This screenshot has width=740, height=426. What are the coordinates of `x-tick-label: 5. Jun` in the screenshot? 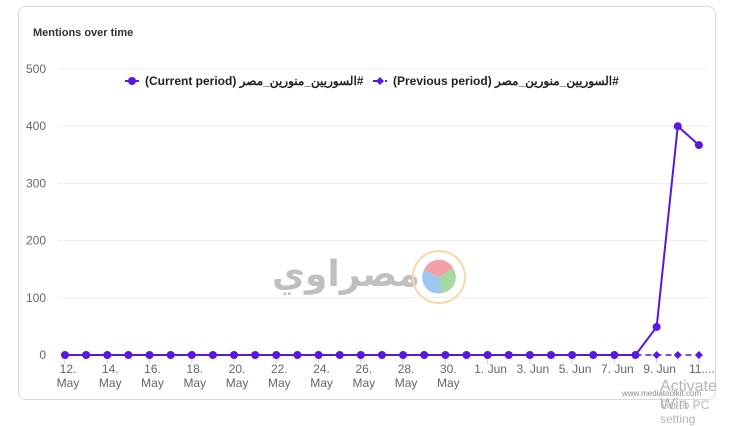 It's located at (575, 369).